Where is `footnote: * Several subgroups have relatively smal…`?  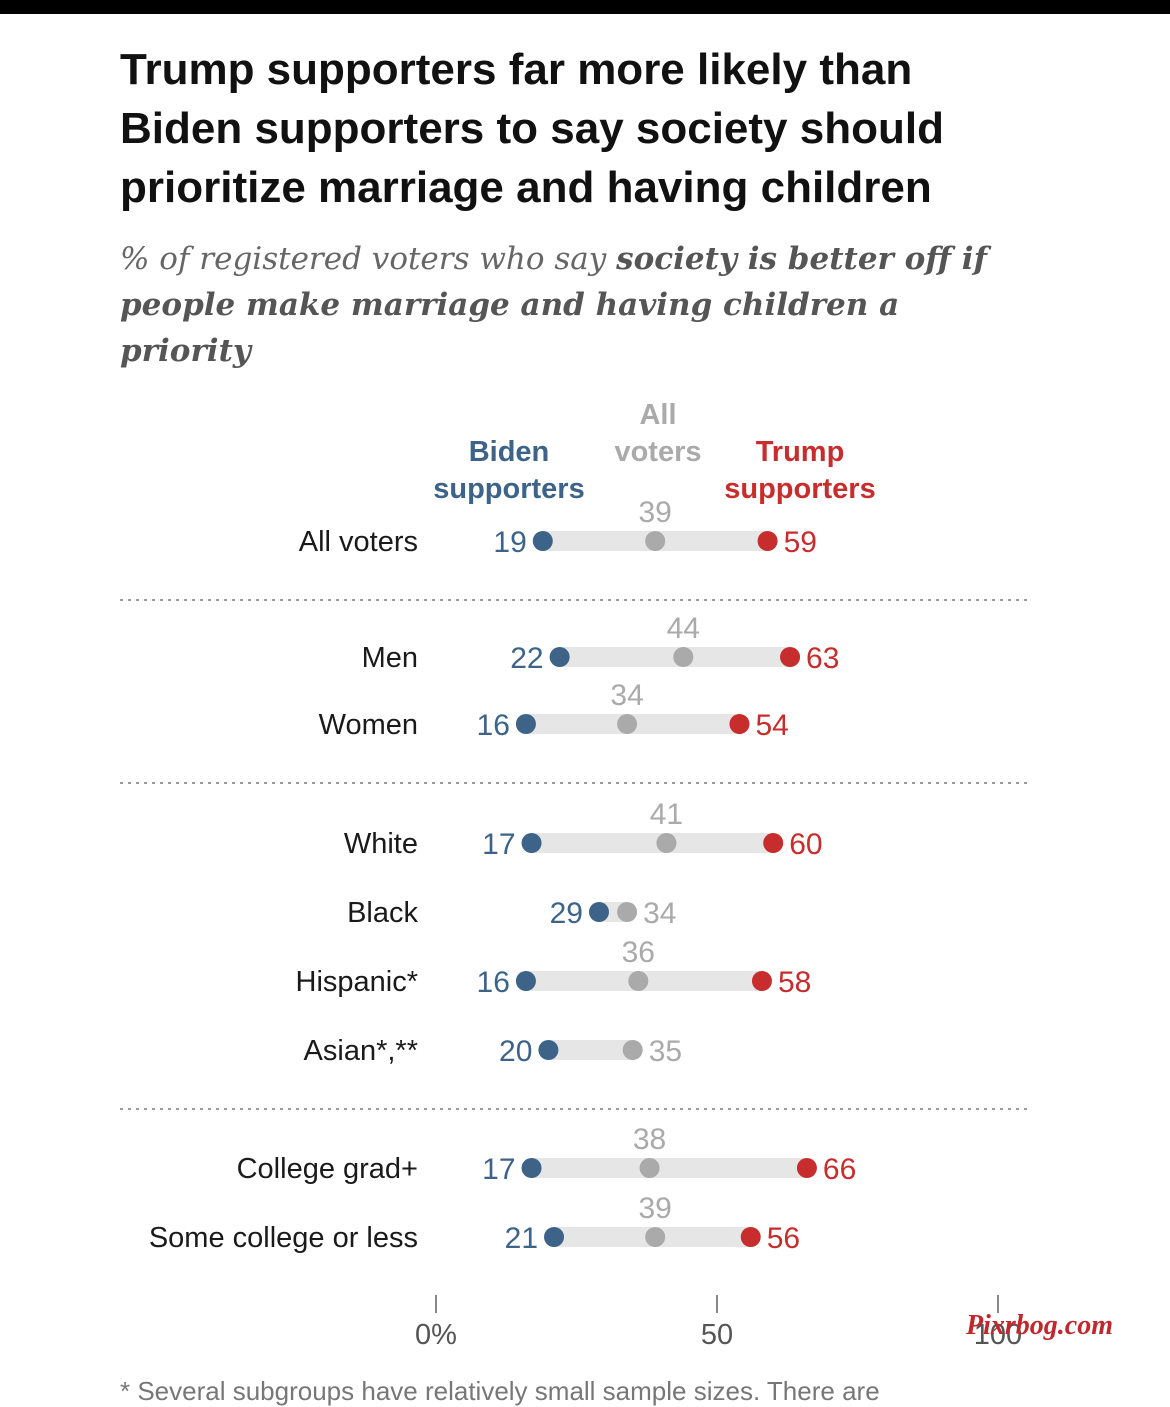 footnote: * Several subgroups have relatively smal… is located at coordinates (500, 1391).